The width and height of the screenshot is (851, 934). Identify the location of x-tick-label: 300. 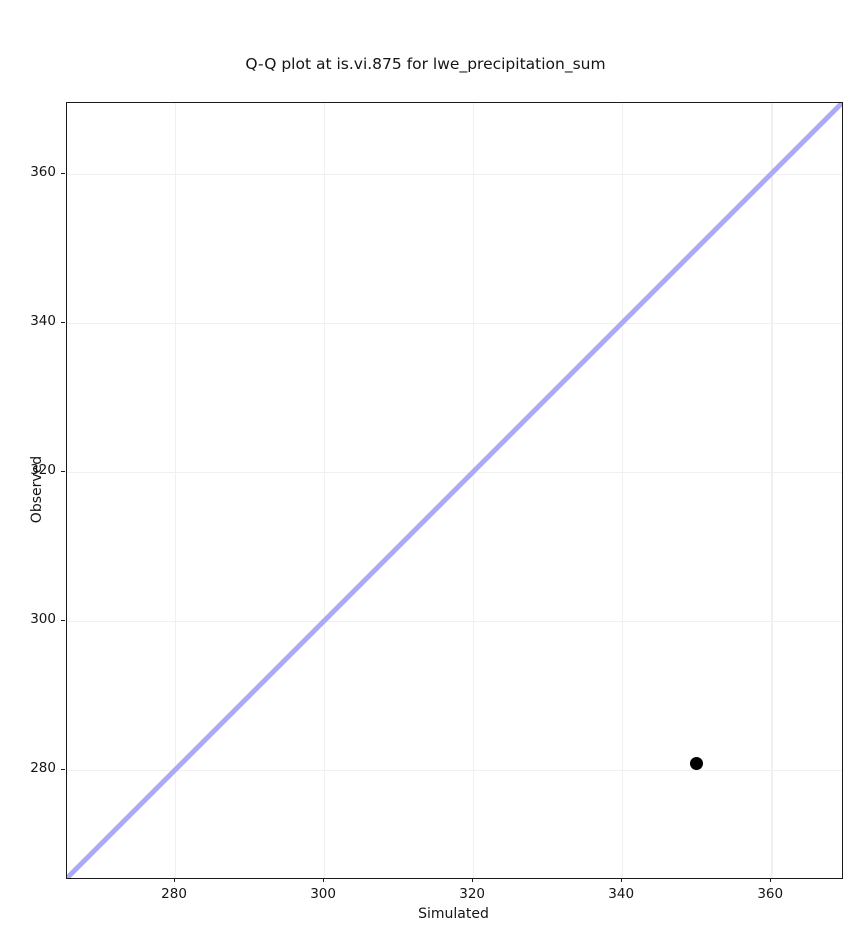
(323, 894).